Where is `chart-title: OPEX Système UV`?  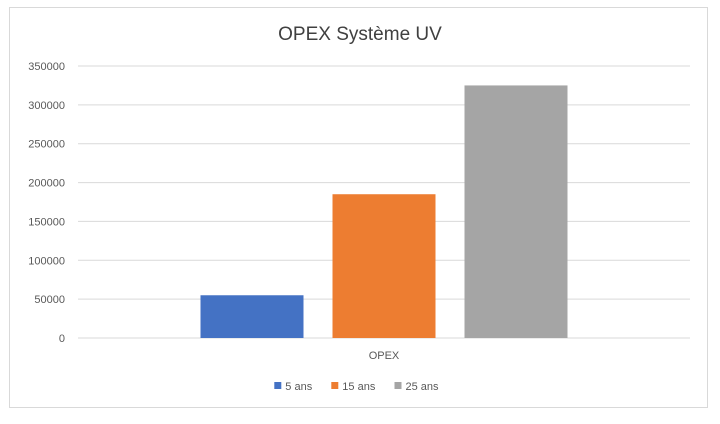 chart-title: OPEX Système UV is located at coordinates (360, 34).